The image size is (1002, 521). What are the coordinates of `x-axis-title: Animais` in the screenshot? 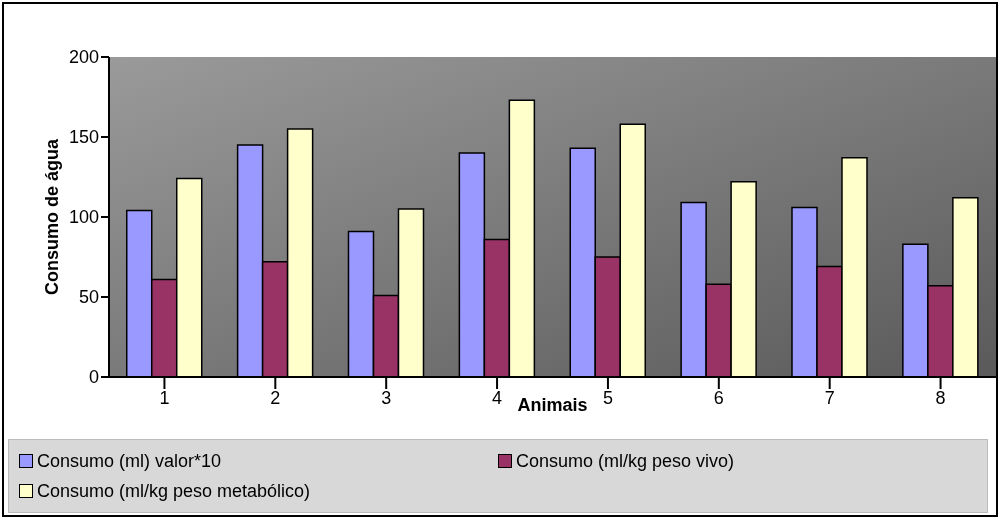 It's located at (552, 405).